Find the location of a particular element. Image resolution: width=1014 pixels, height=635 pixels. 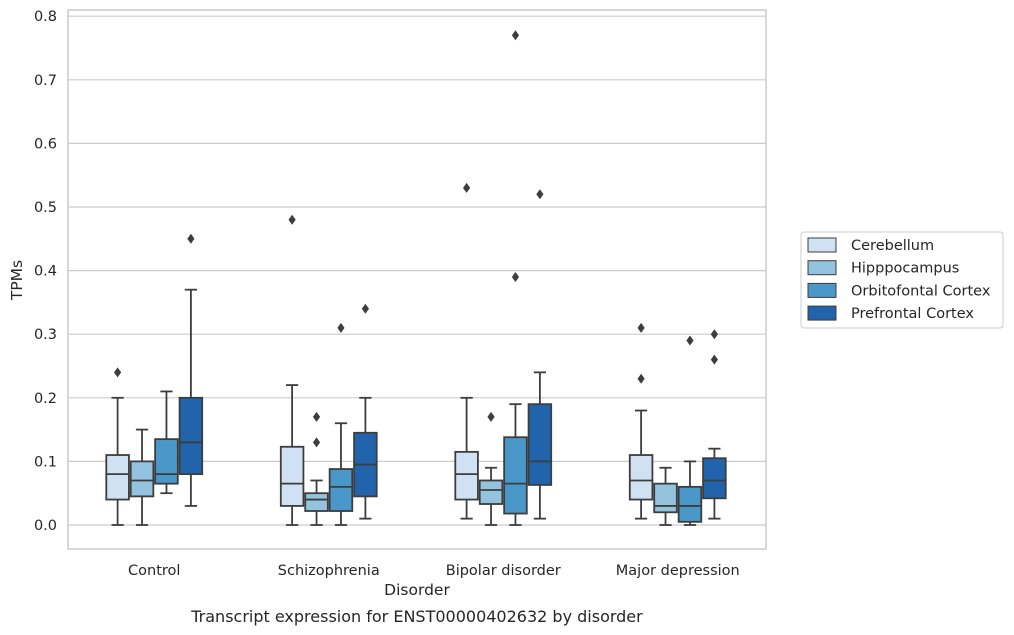

x-tick-label: Major depression is located at coordinates (678, 571).